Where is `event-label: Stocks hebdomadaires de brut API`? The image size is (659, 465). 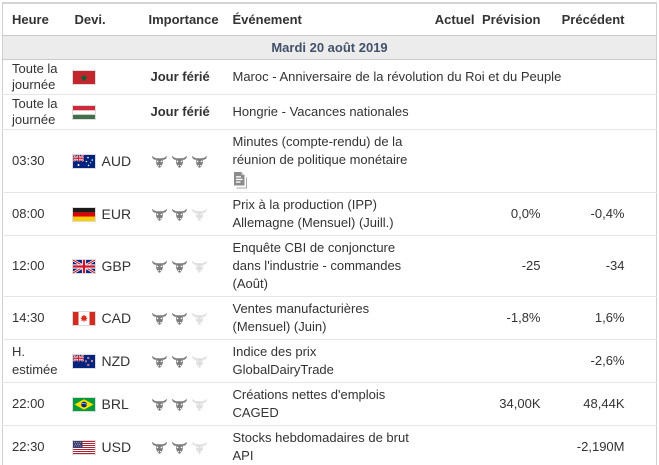
event-label: Stocks hebdomadaires de brut API is located at coordinates (320, 446).